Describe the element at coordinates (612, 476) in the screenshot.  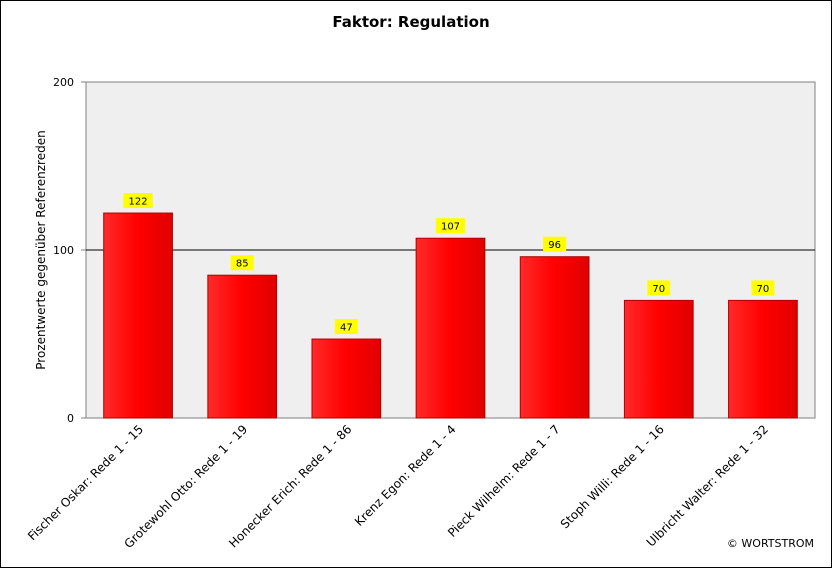
I see `x-category-label: Stoph Willi: Rede 1 - 16` at that location.